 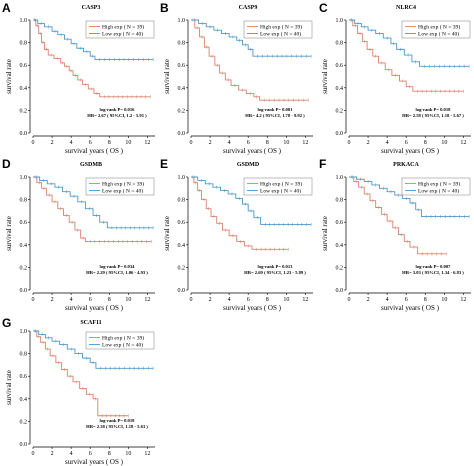 I want to click on panel-title: PRKACA, so click(x=406, y=165).